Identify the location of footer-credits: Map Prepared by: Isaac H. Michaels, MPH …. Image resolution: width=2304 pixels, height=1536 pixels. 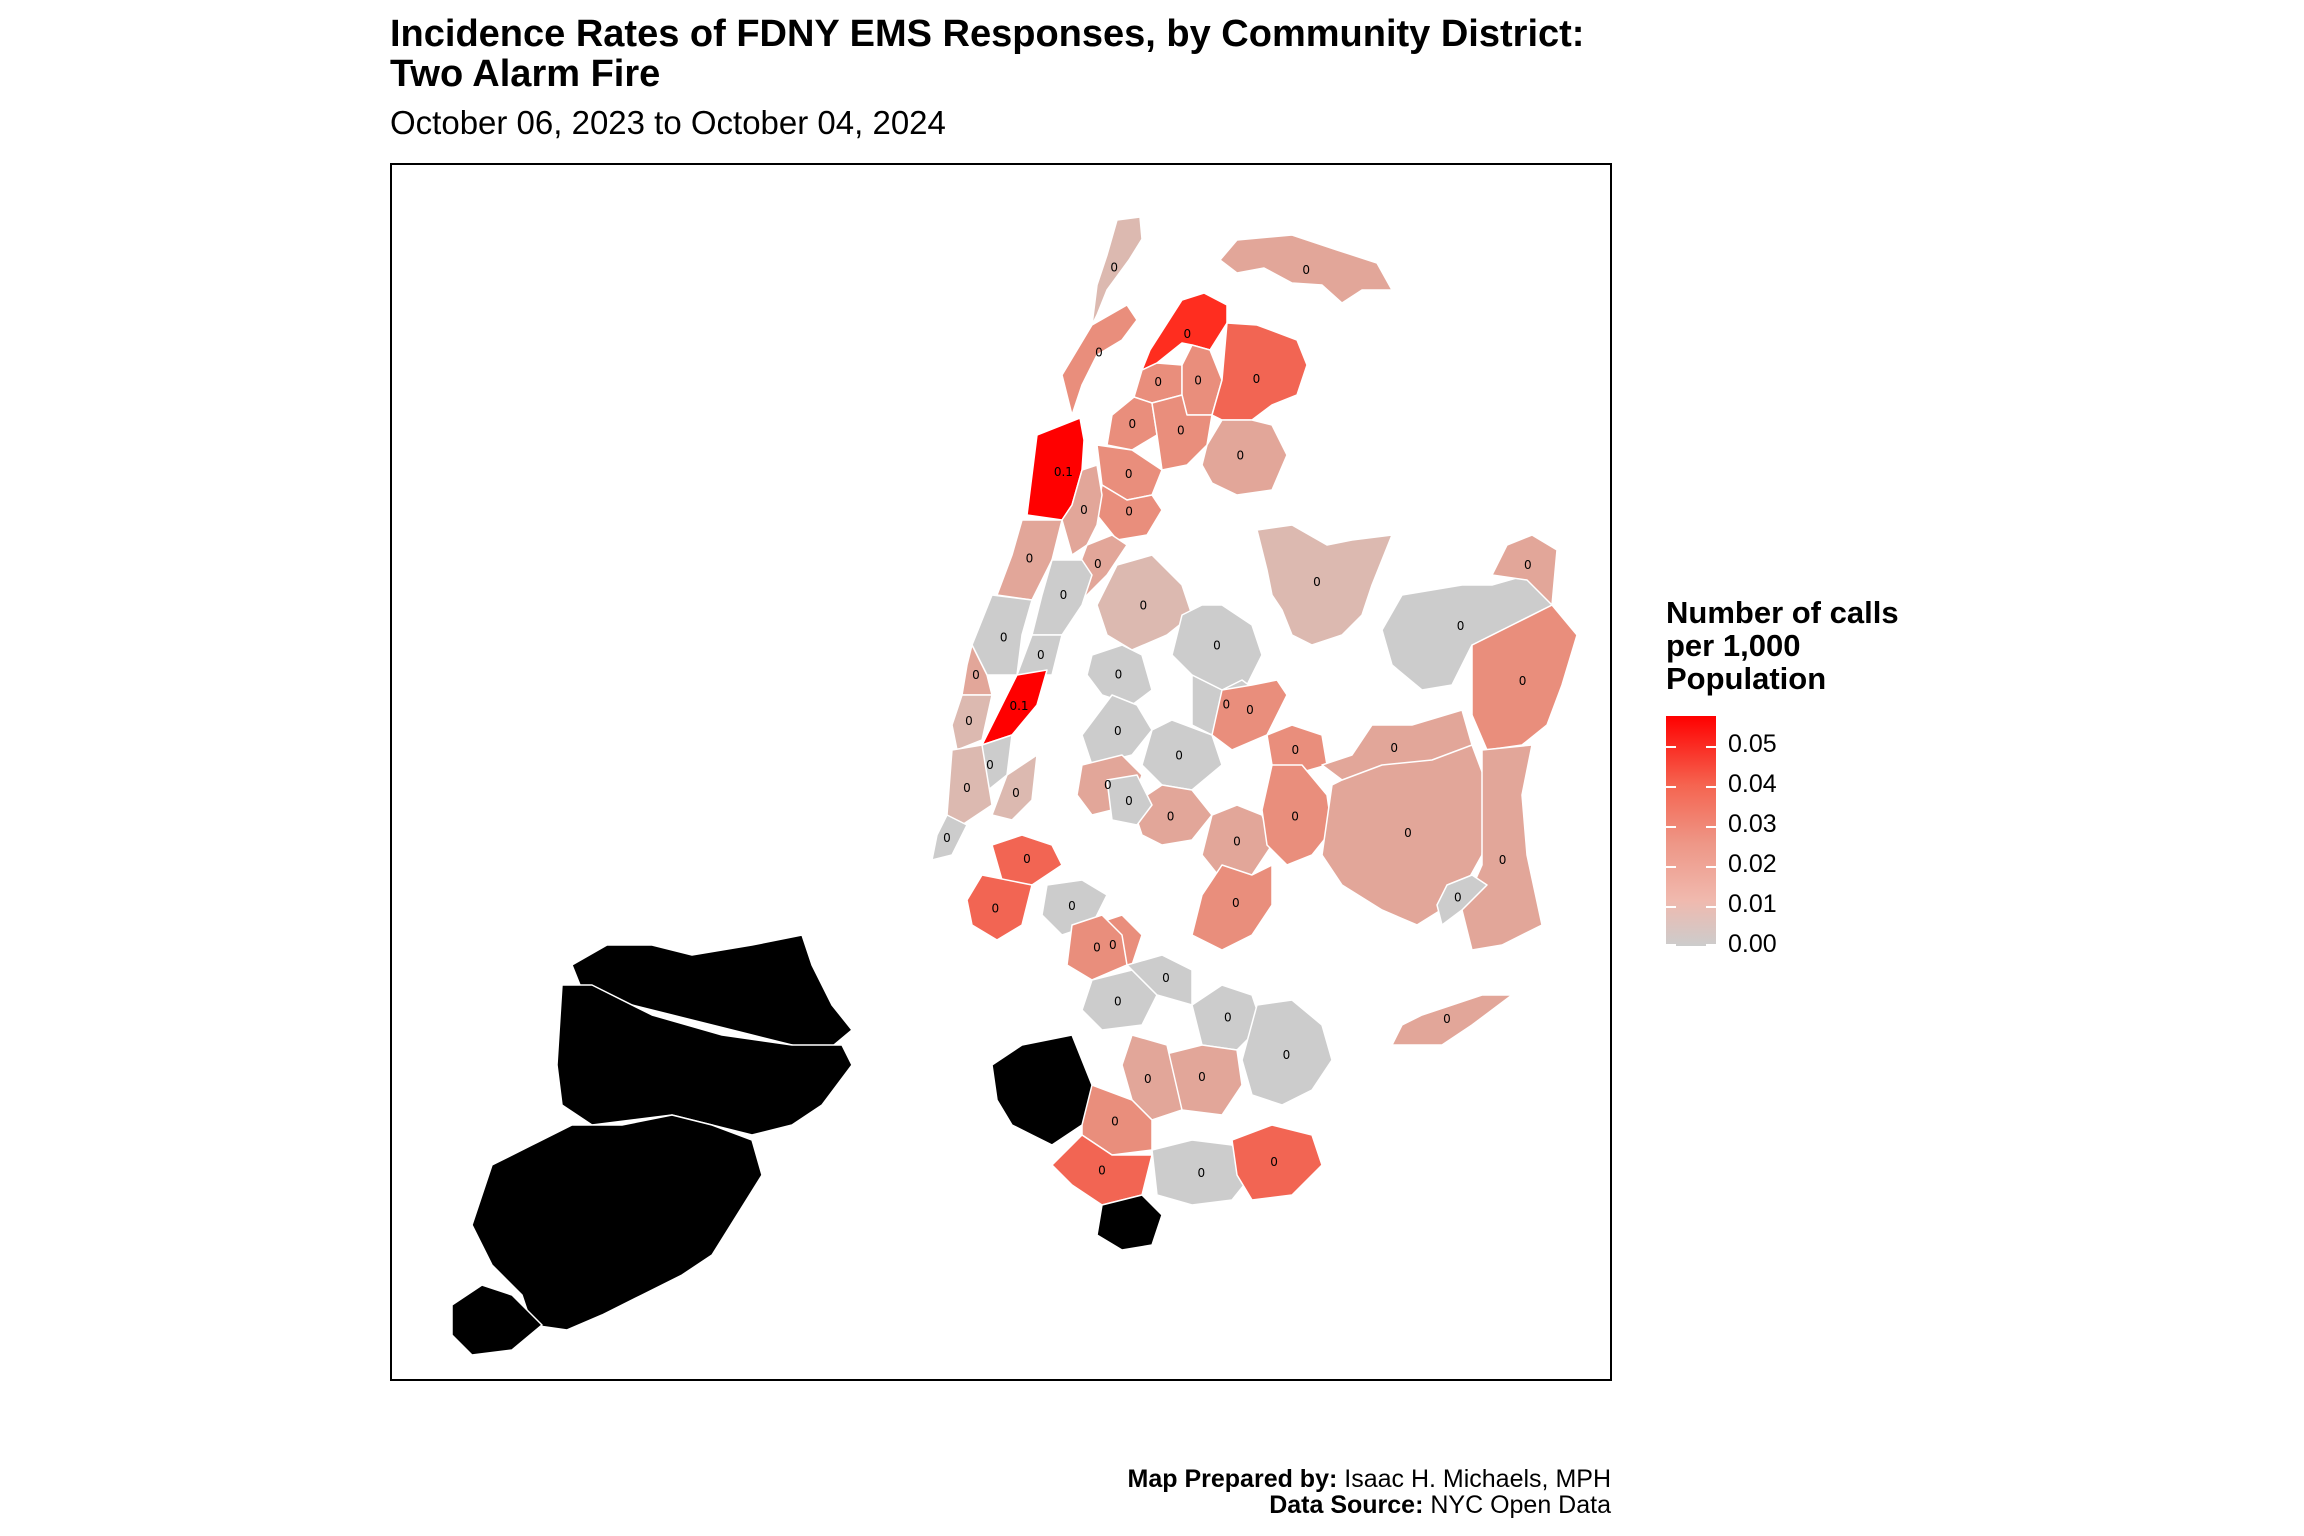
(1369, 1492).